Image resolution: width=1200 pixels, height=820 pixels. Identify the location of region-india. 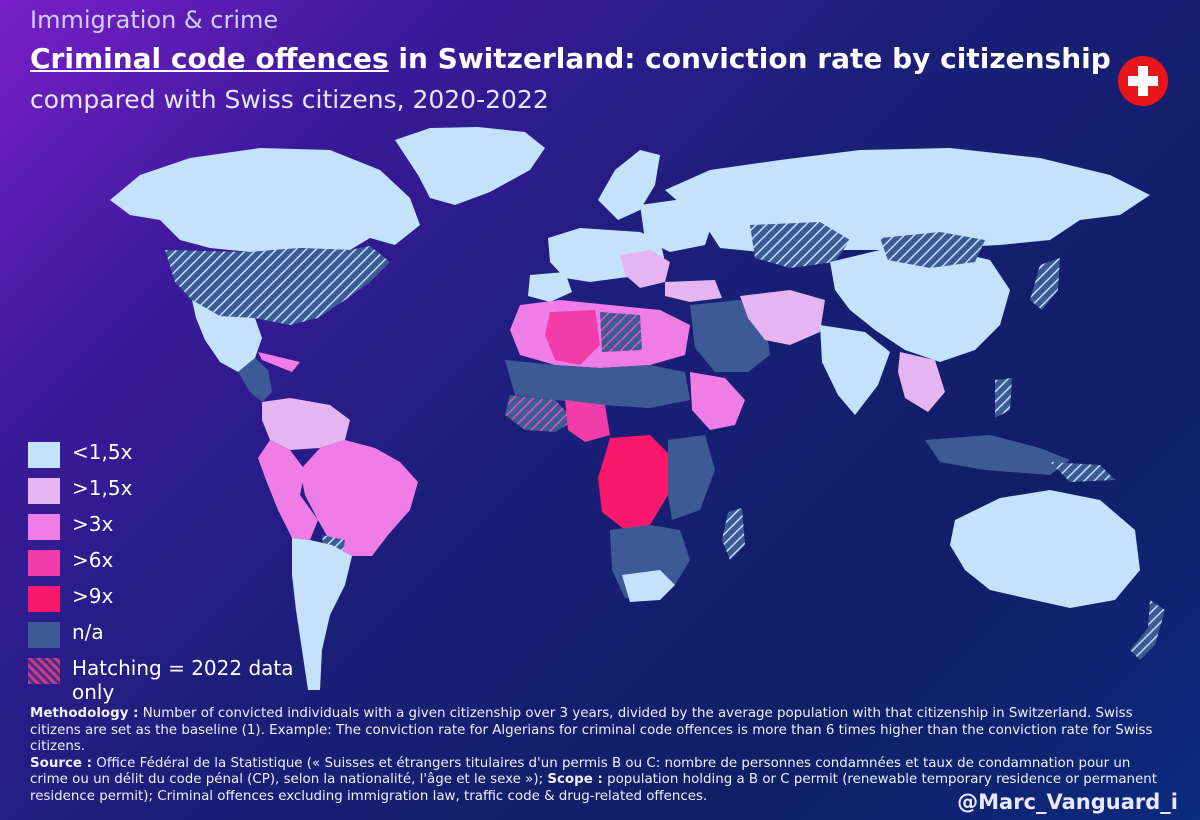
(855, 370).